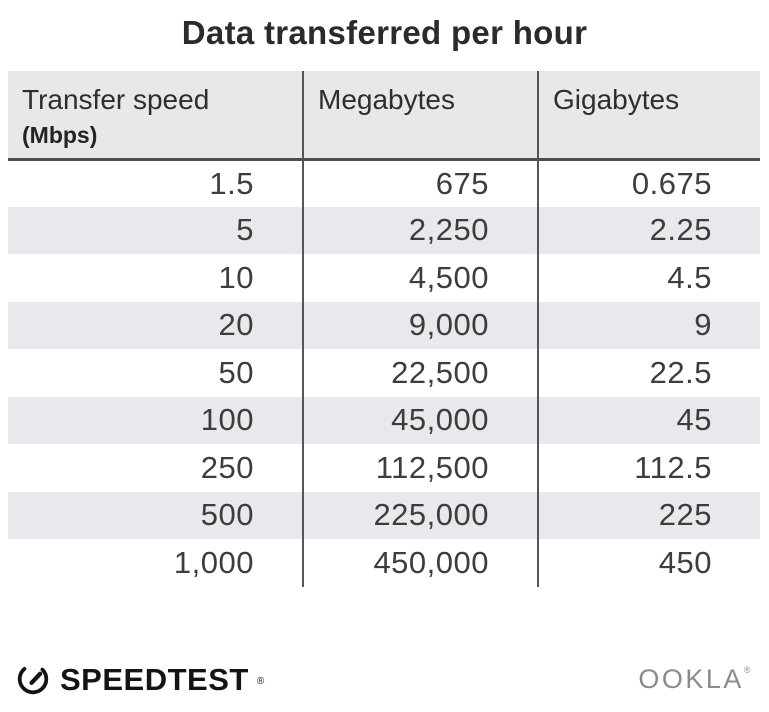 The image size is (769, 712). I want to click on column-header-label: Gigabytes, so click(616, 99).